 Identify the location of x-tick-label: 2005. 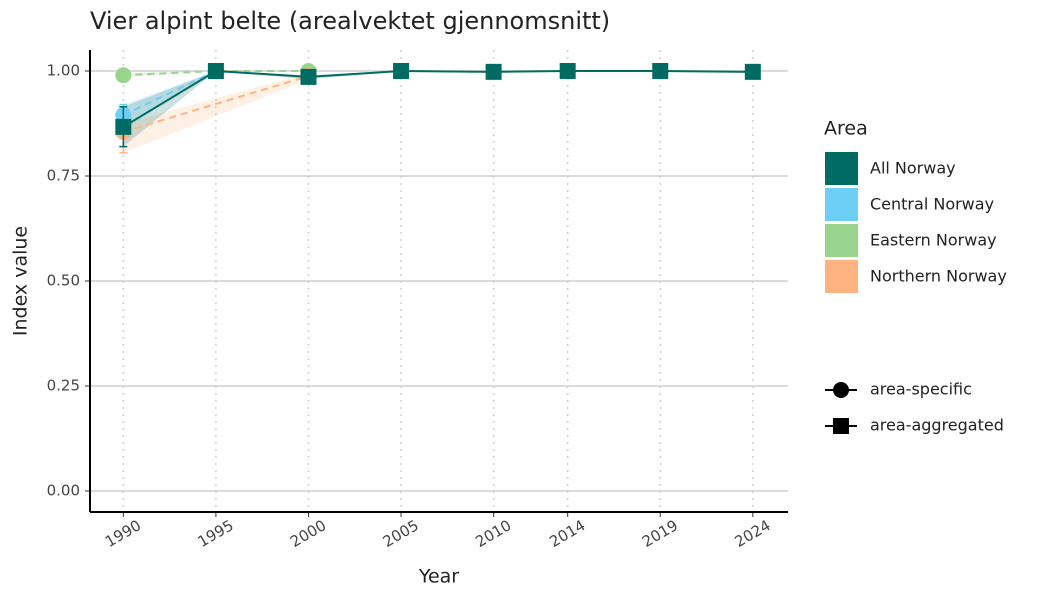
(401, 533).